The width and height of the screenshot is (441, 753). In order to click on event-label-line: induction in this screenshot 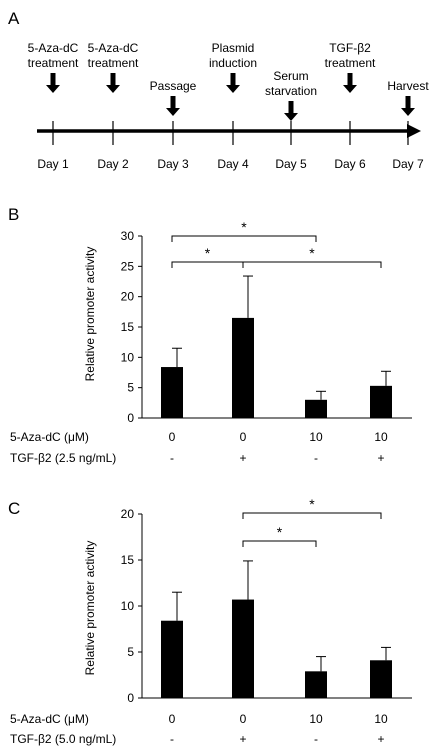, I will do `click(233, 63)`.